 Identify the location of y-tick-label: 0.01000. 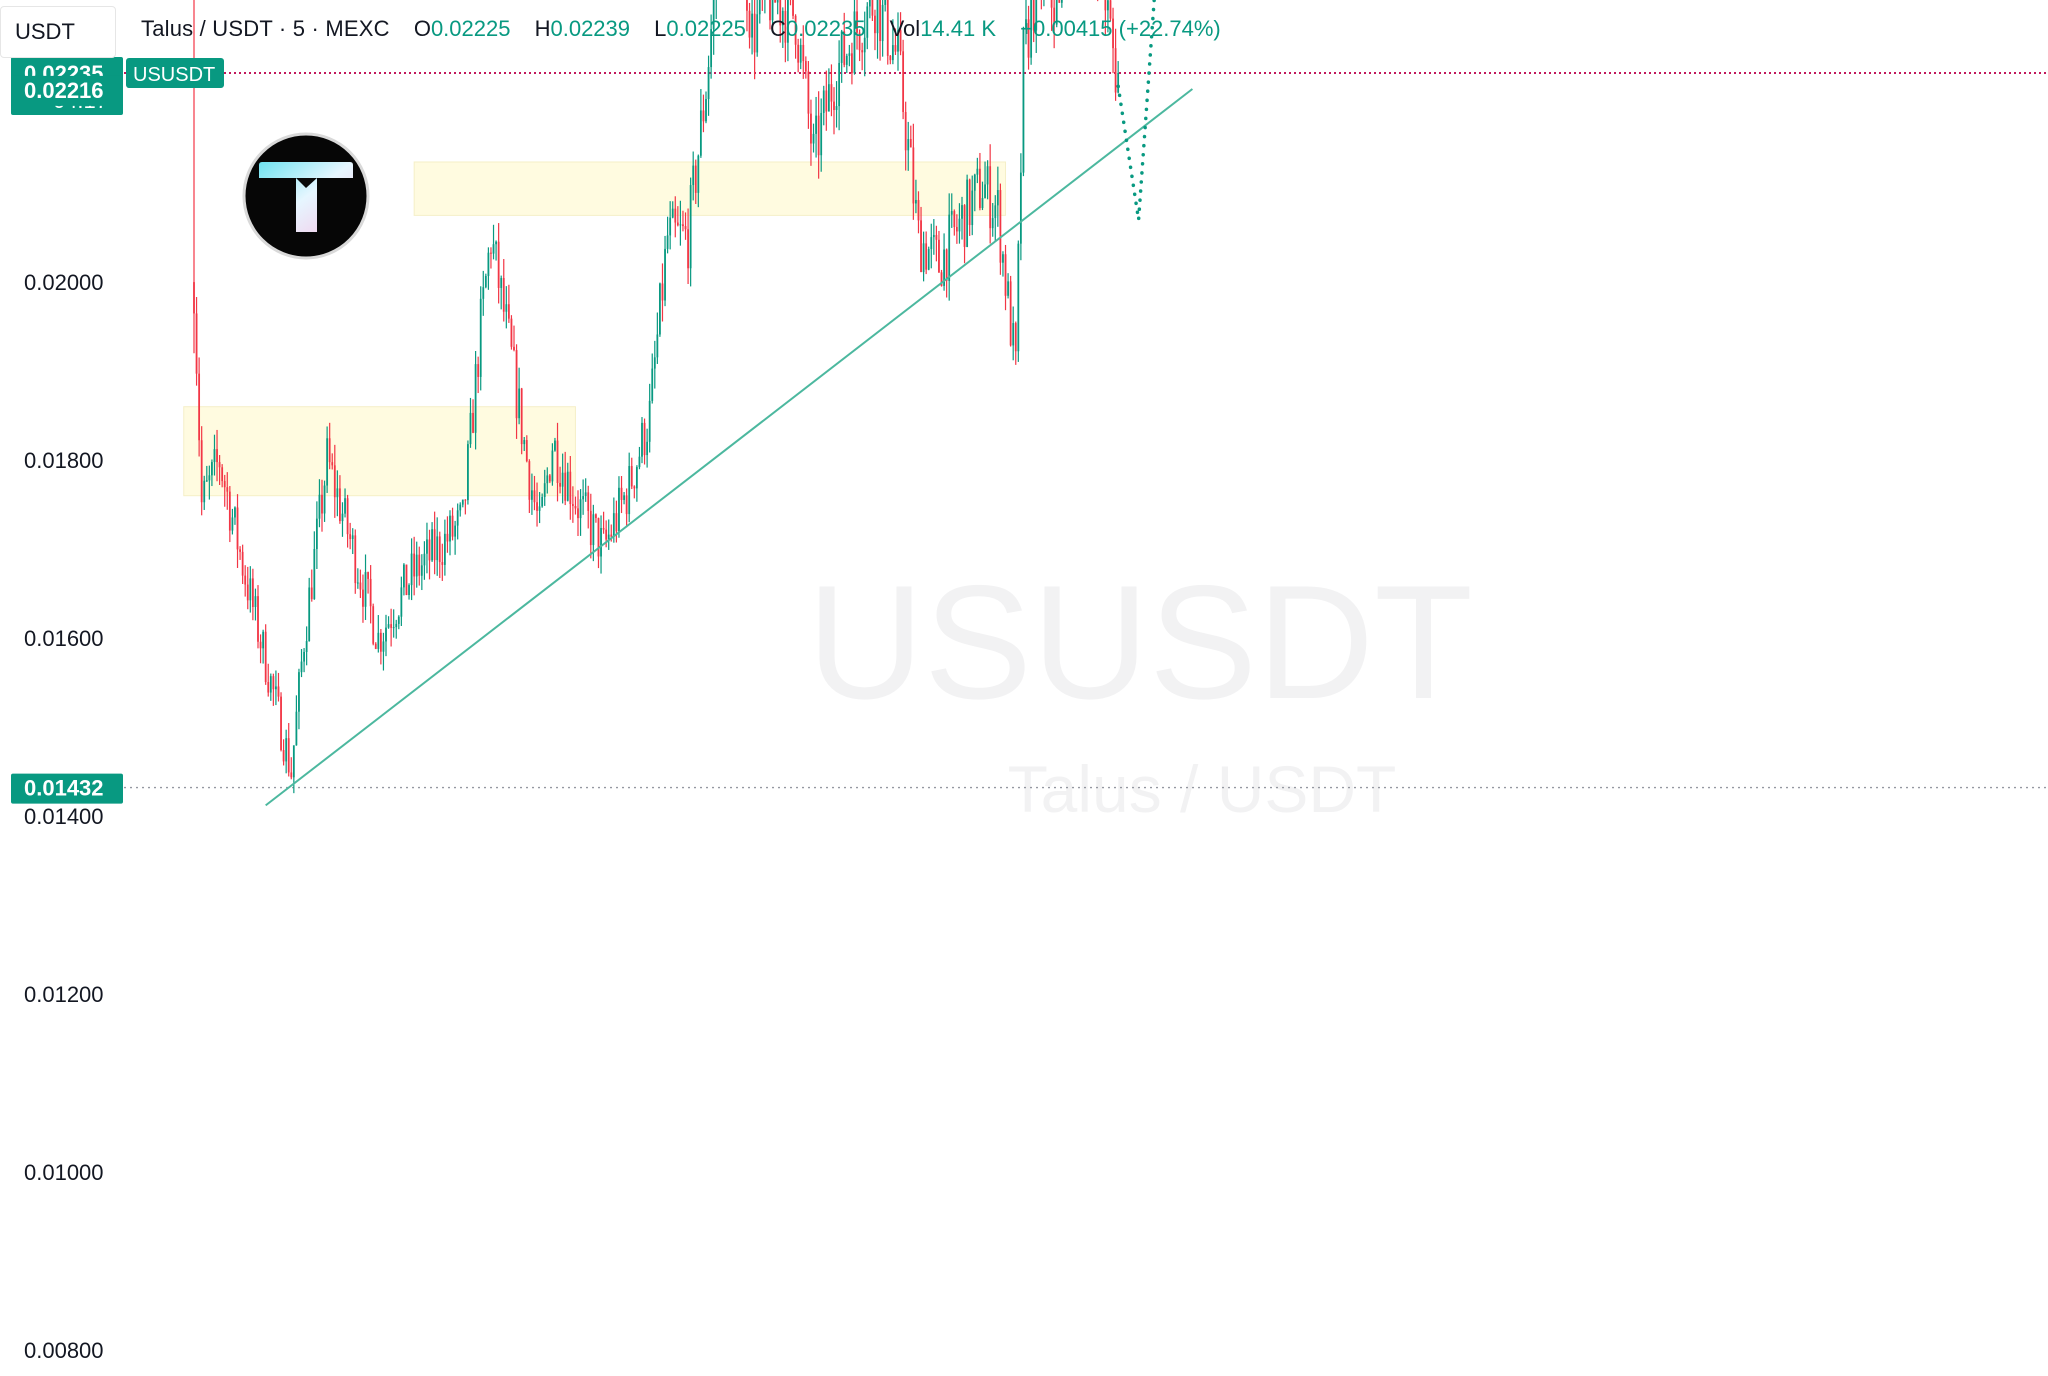
(64, 1172).